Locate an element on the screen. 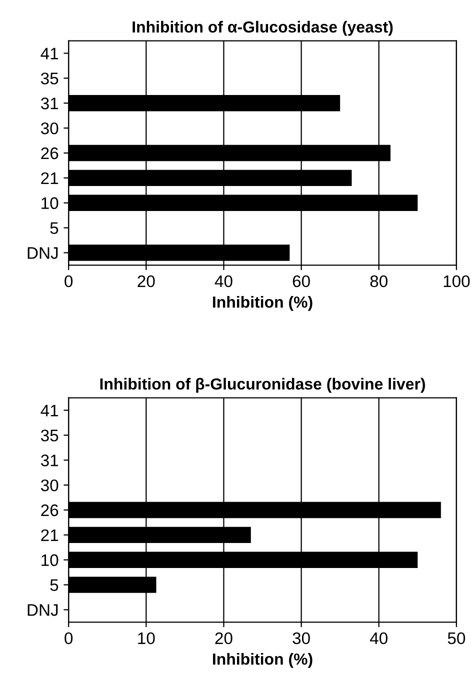  x-tick-label: 30 is located at coordinates (301, 638).